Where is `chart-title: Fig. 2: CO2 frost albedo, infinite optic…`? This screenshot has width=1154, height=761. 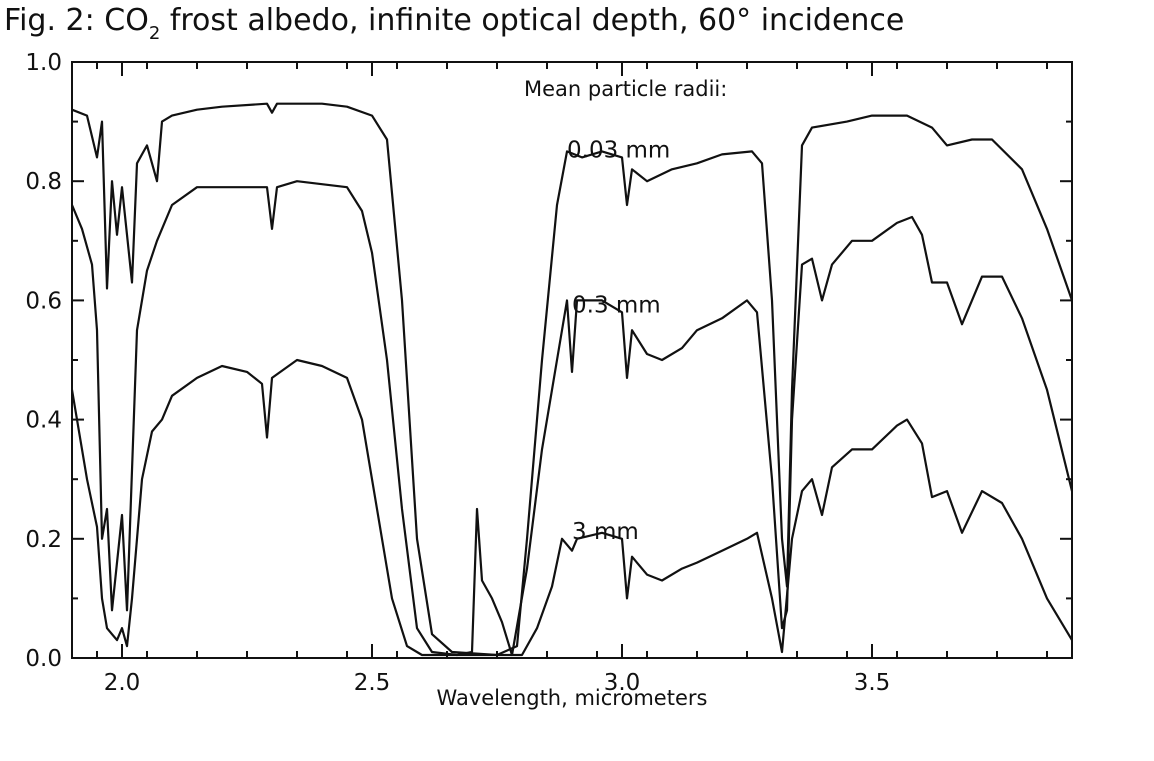
chart-title: Fig. 2: CO2 frost albedo, infinite optic… is located at coordinates (454, 23).